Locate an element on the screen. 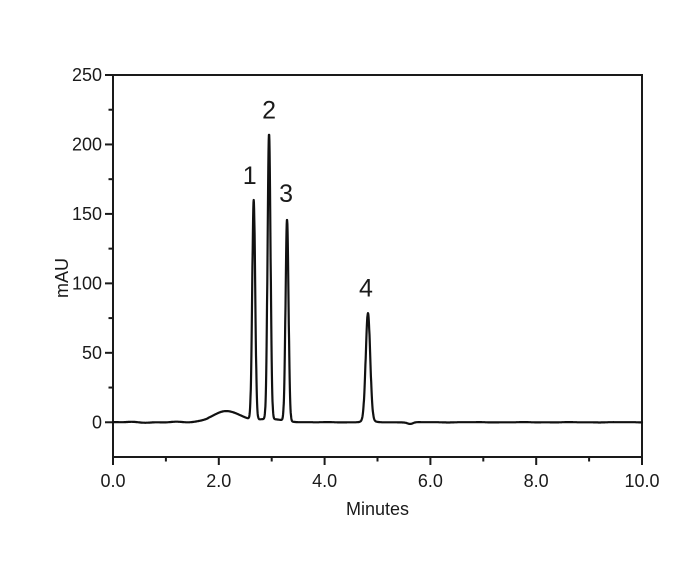 Image resolution: width=700 pixels, height=561 pixels. y-axis-title: mAU is located at coordinates (62, 278).